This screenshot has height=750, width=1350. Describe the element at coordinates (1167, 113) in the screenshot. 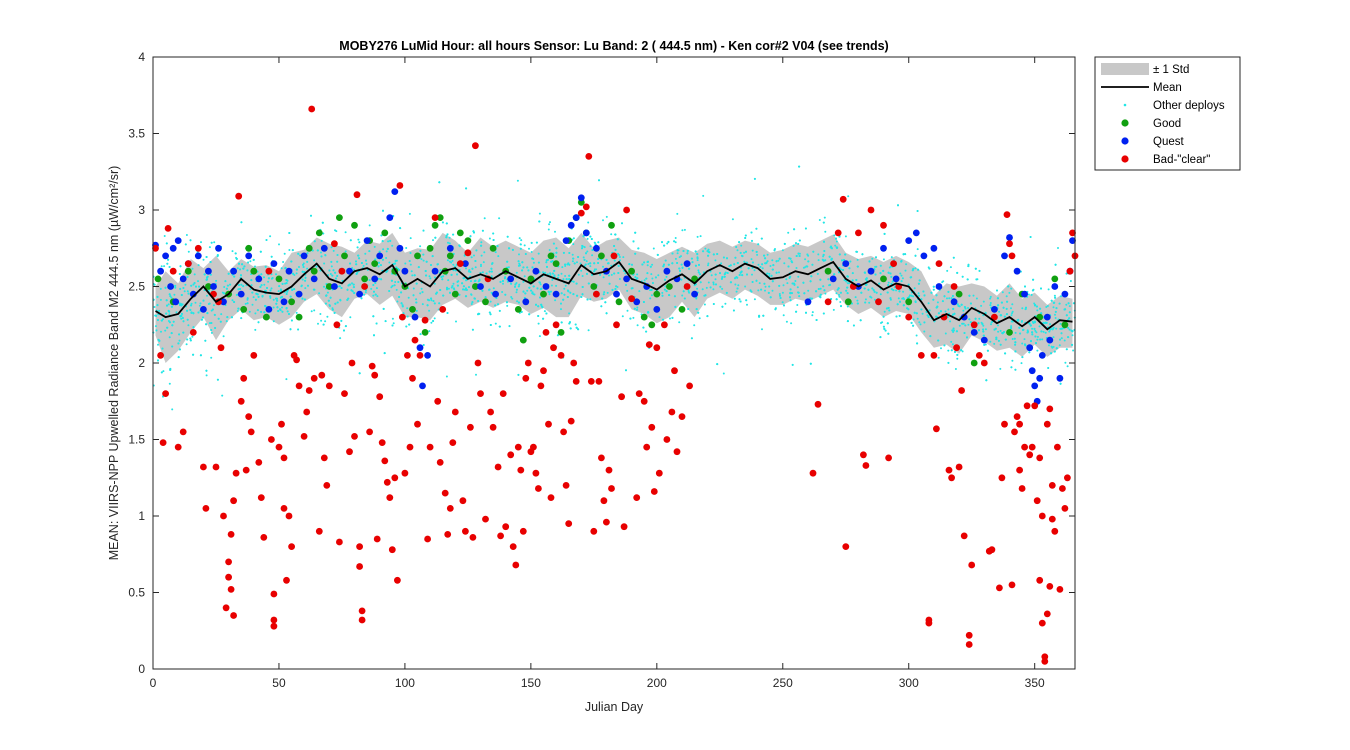

I see `legend-box` at that location.